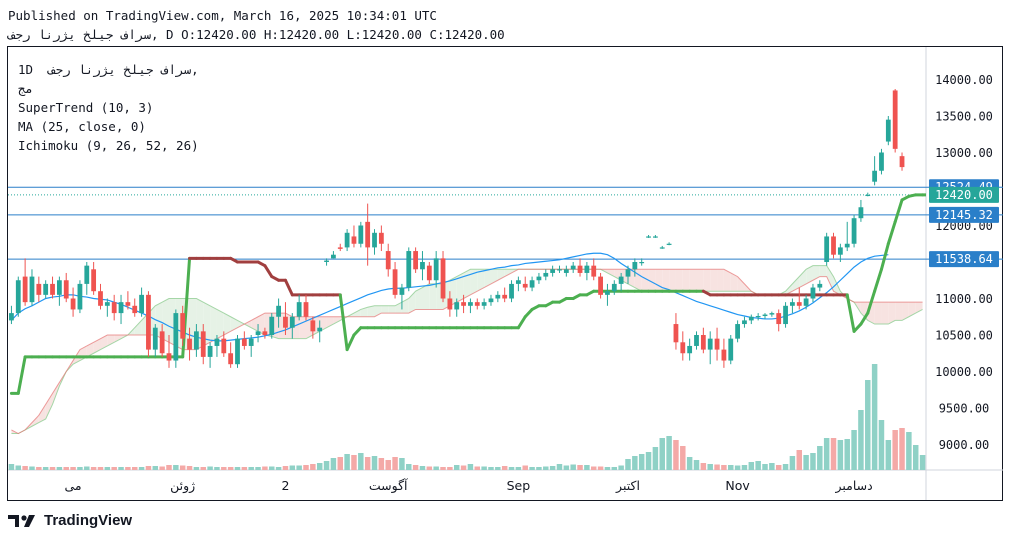 The height and width of the screenshot is (541, 1012). Describe the element at coordinates (73, 485) in the screenshot. I see `x-tick-label: می` at that location.